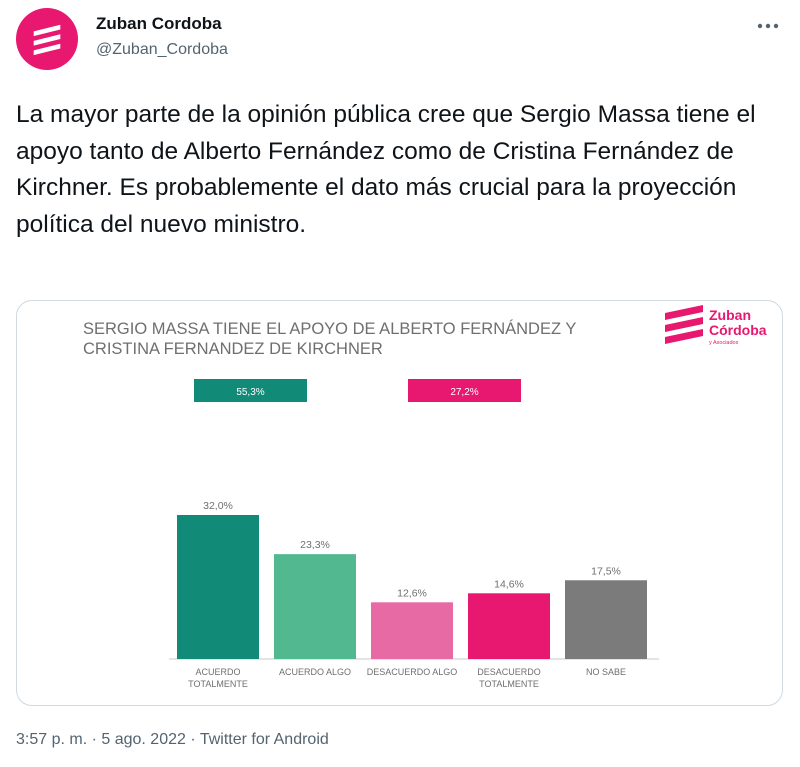 This screenshot has height=767, width=800. Describe the element at coordinates (606, 672) in the screenshot. I see `category-label-4-0: NO SABE` at that location.